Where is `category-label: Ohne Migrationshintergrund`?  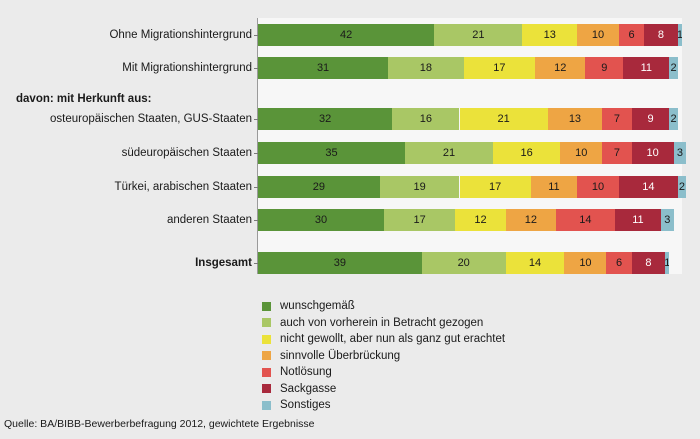 category-label: Ohne Migrationshintergrund is located at coordinates (180, 35).